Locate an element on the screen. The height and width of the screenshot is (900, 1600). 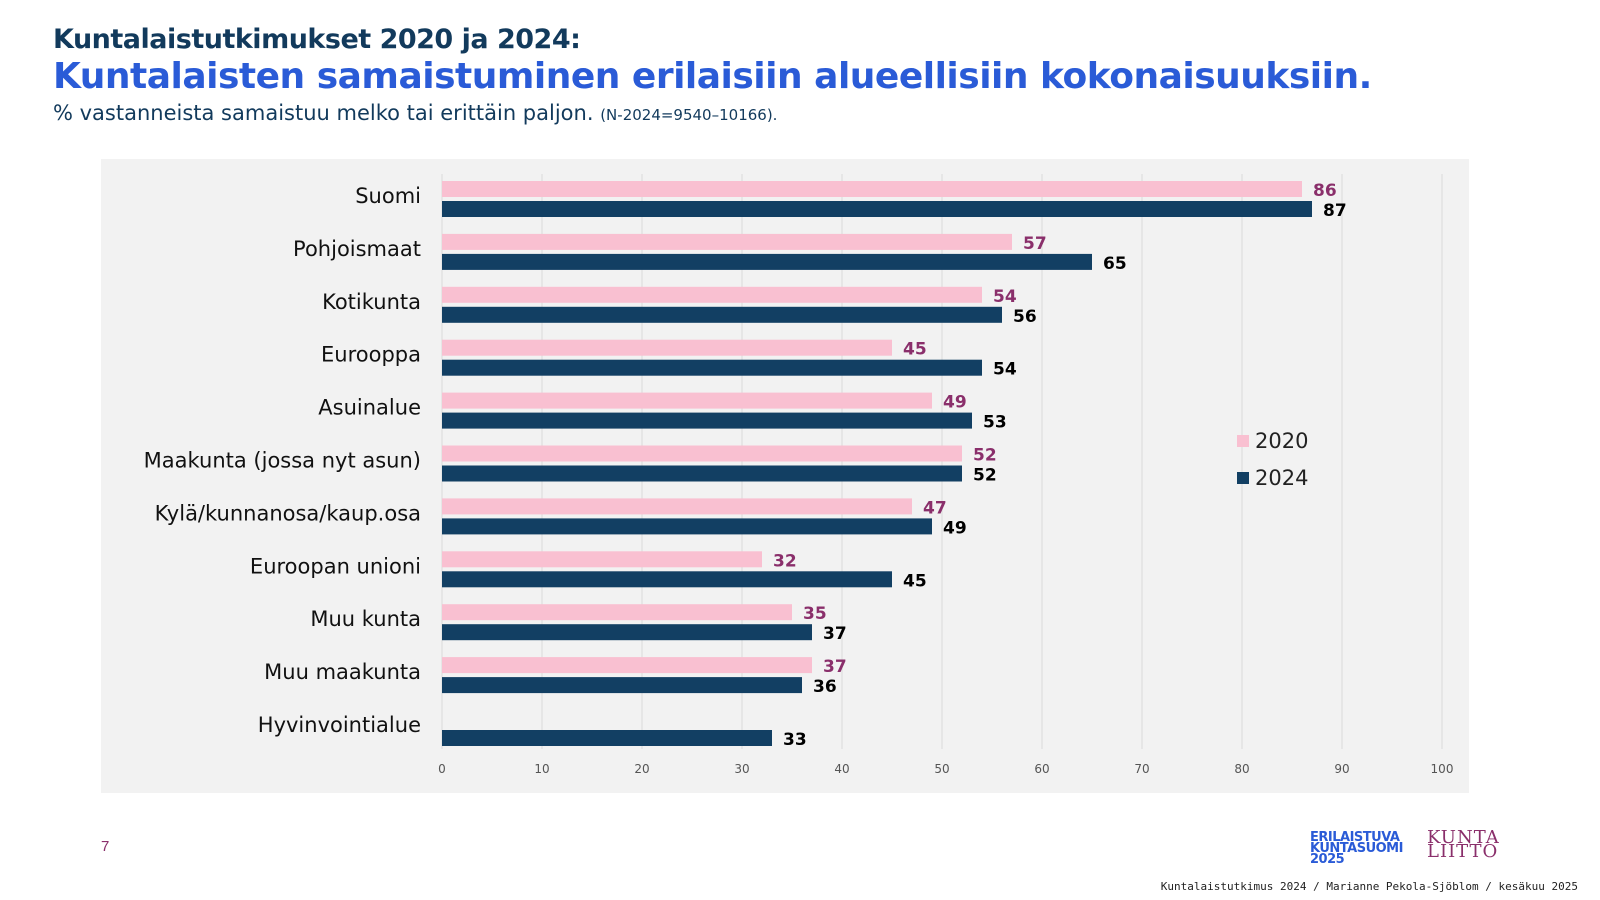
data-label-2024: 37 is located at coordinates (835, 634).